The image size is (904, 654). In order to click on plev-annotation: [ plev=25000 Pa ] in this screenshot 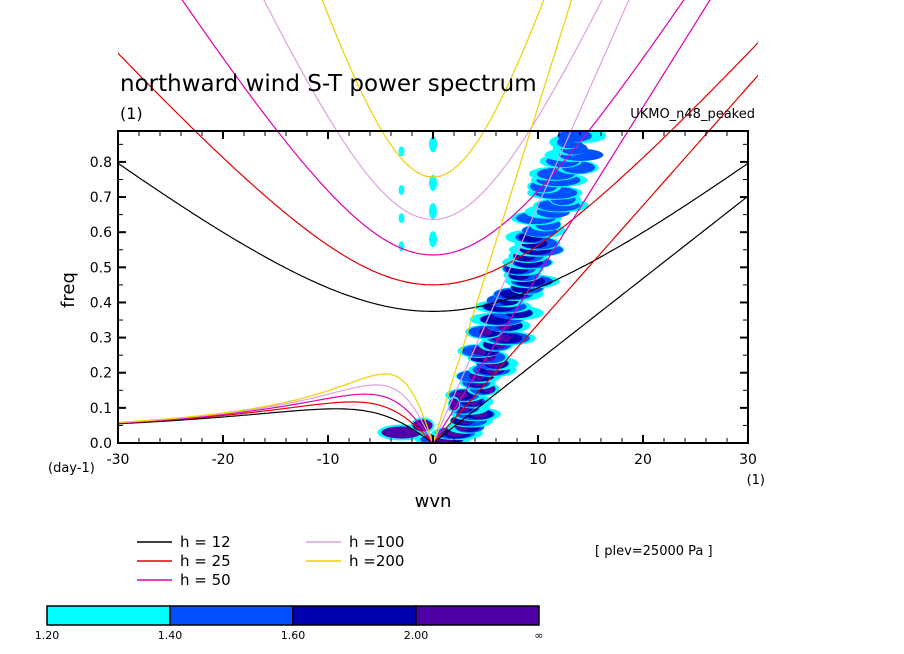, I will do `click(654, 551)`.